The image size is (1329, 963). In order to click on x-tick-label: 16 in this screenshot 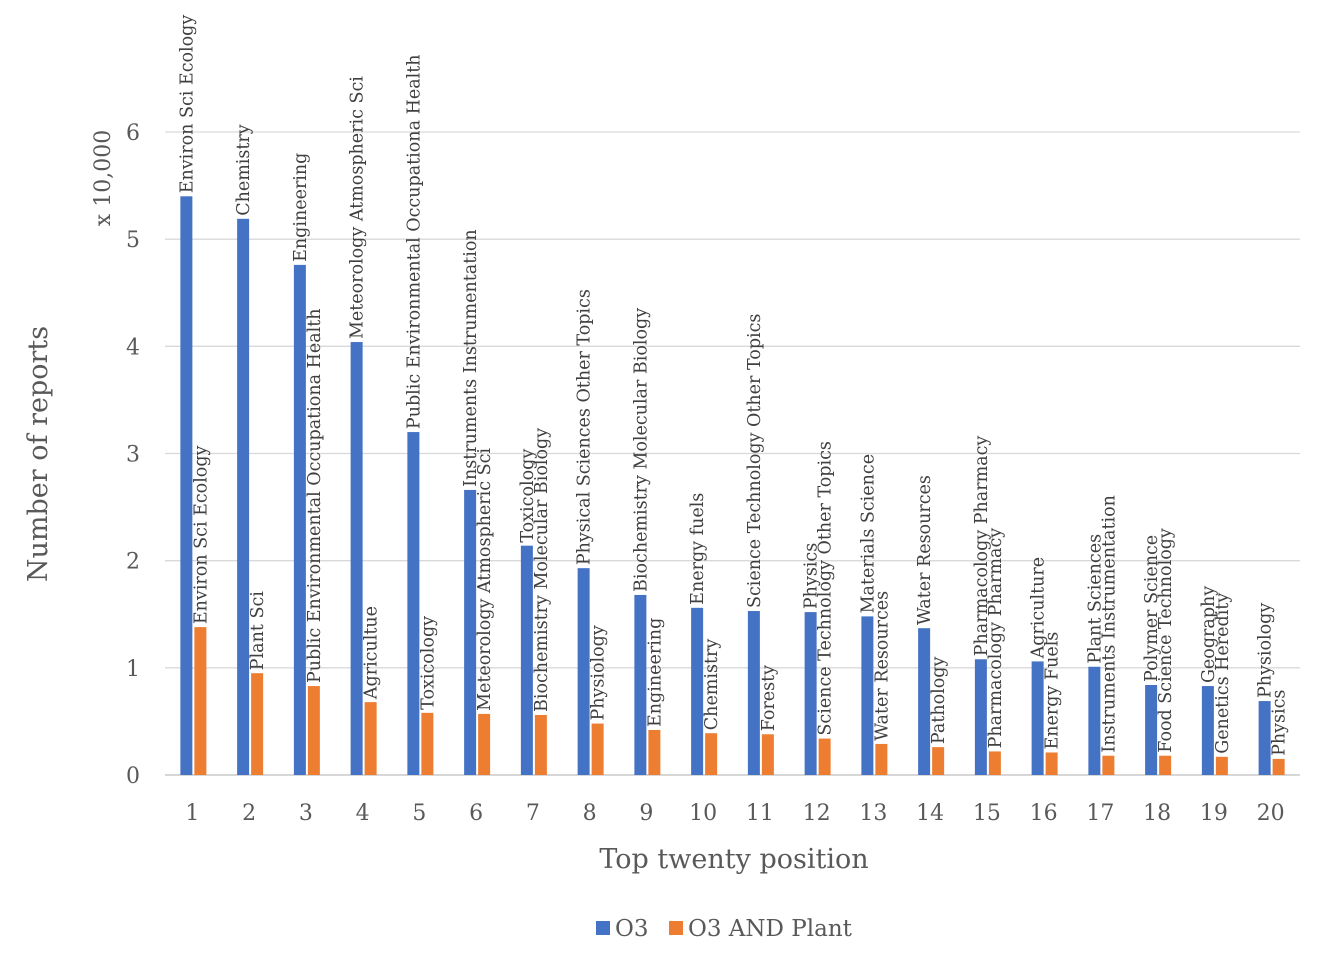, I will do `click(1044, 813)`.